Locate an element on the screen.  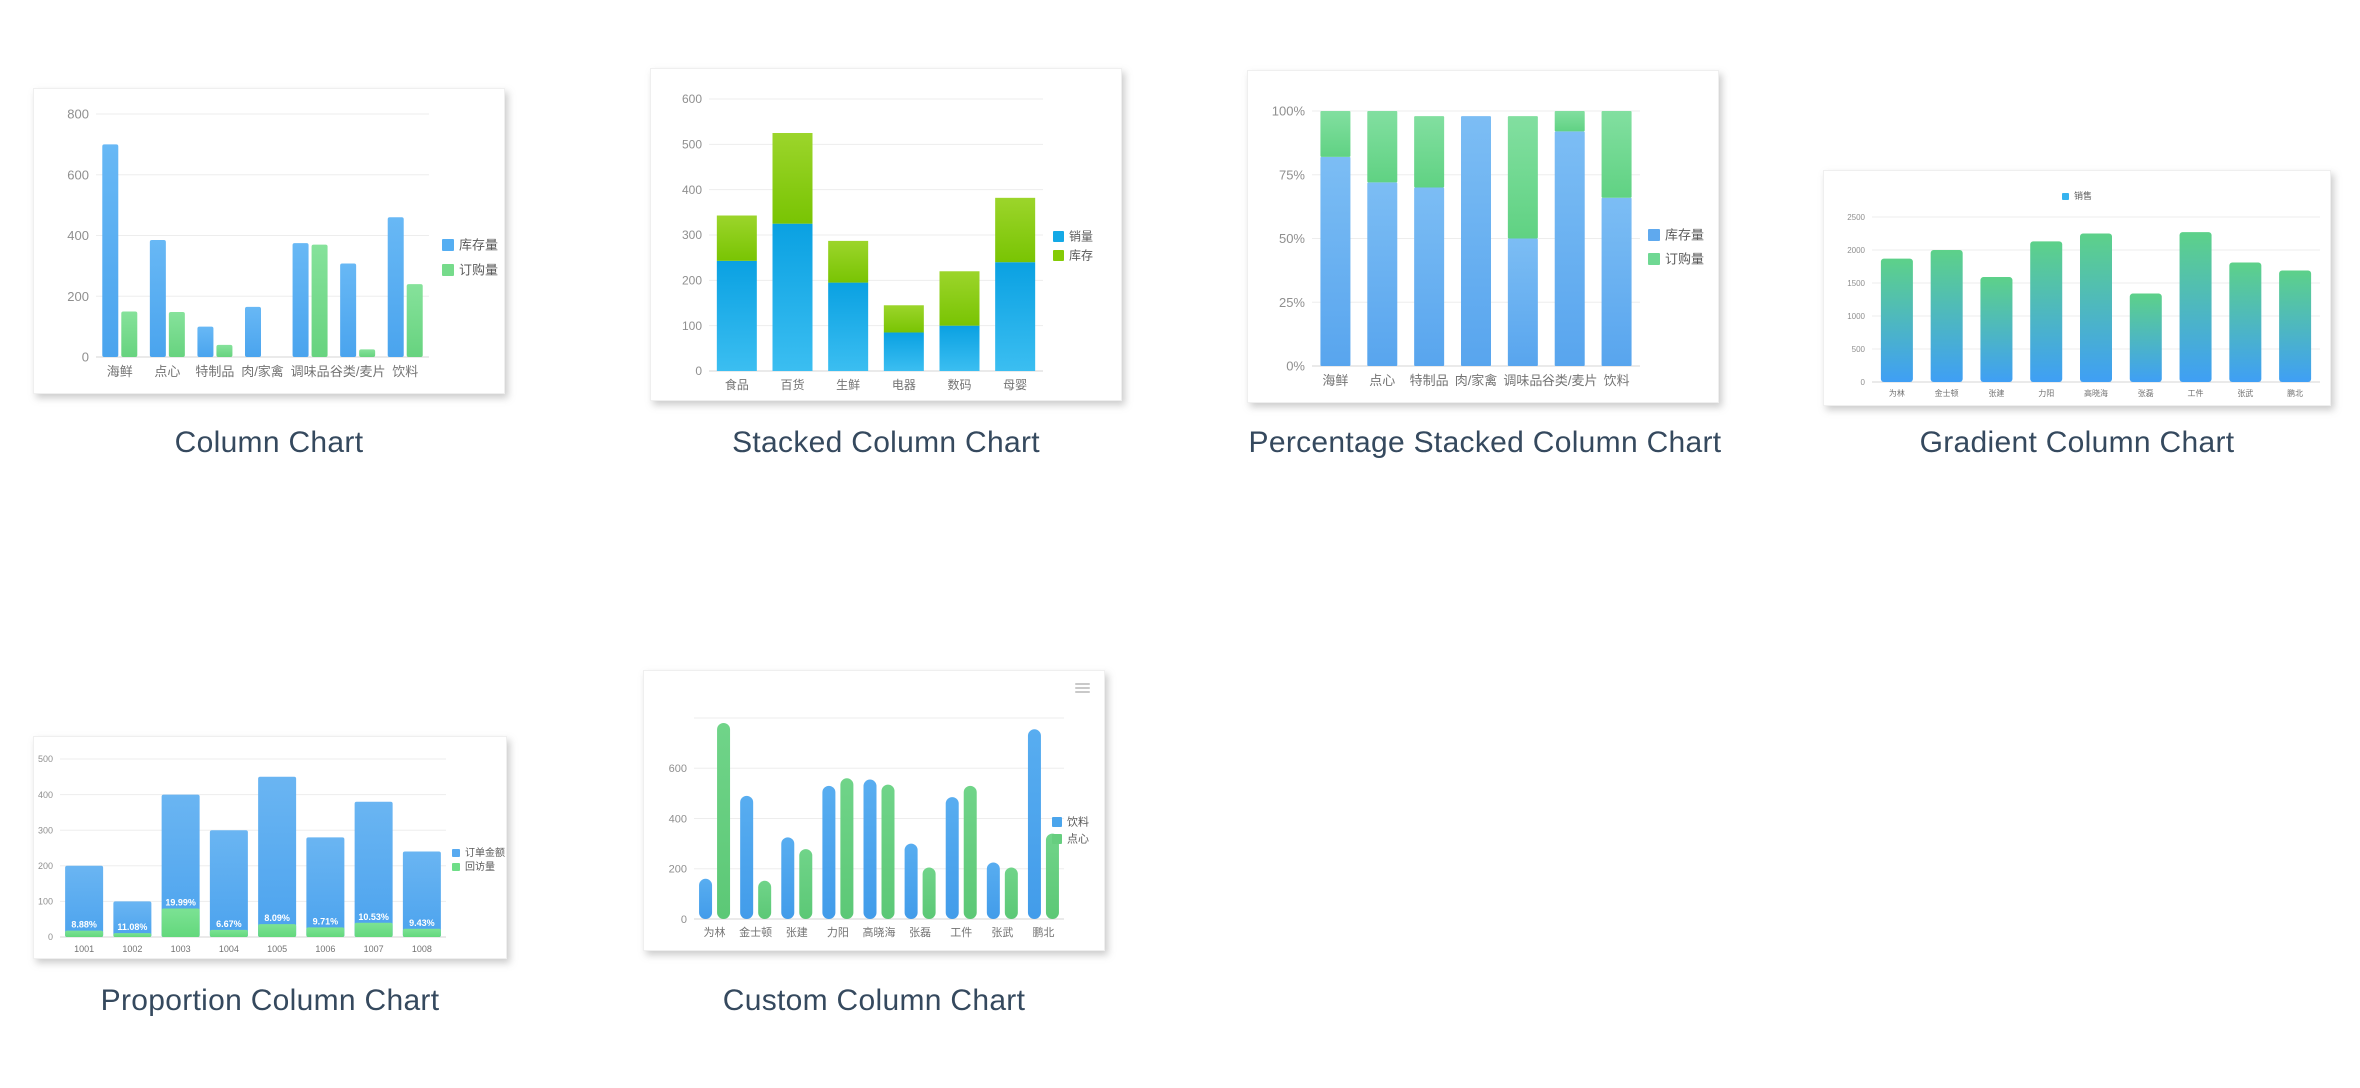
chart-title-proportion-column: Proportion Column Chart is located at coordinates (270, 1000).